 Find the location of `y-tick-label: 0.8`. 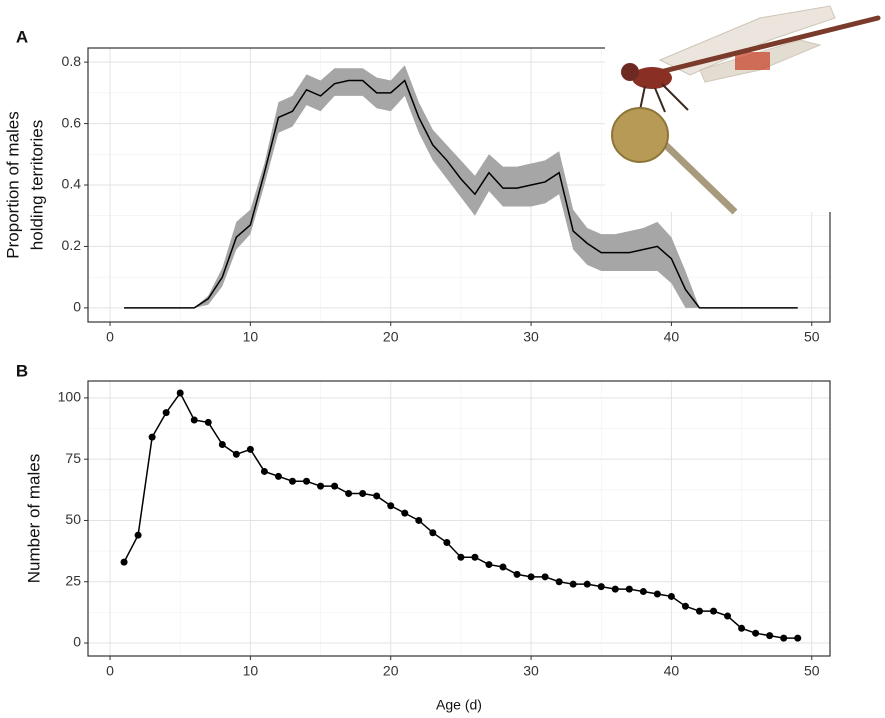

y-tick-label: 0.8 is located at coordinates (72, 61).